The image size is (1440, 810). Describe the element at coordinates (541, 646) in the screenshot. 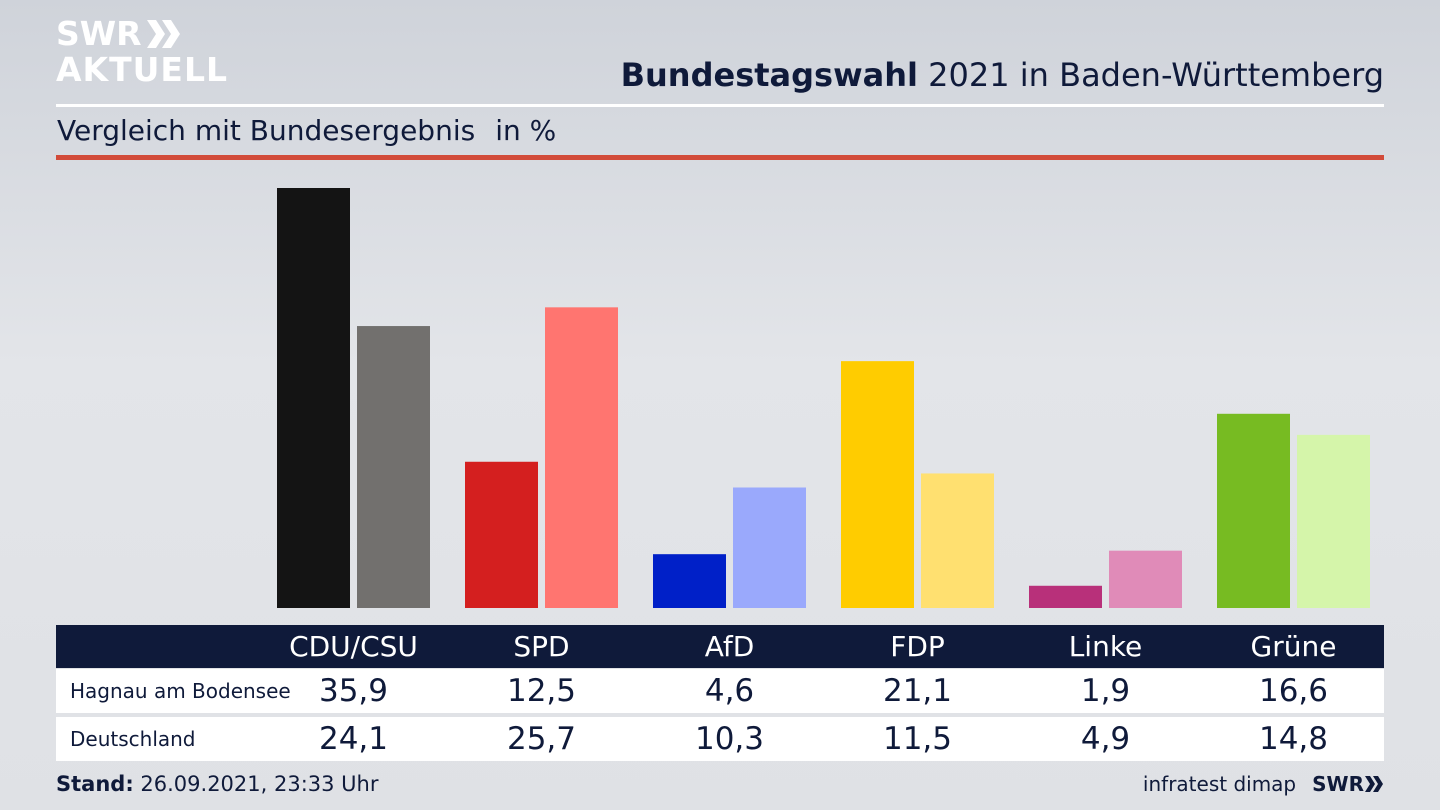

I see `column-header: SPD` at that location.